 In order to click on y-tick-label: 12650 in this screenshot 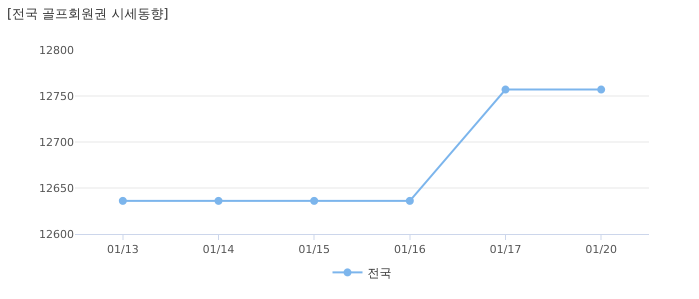, I will do `click(56, 188)`.